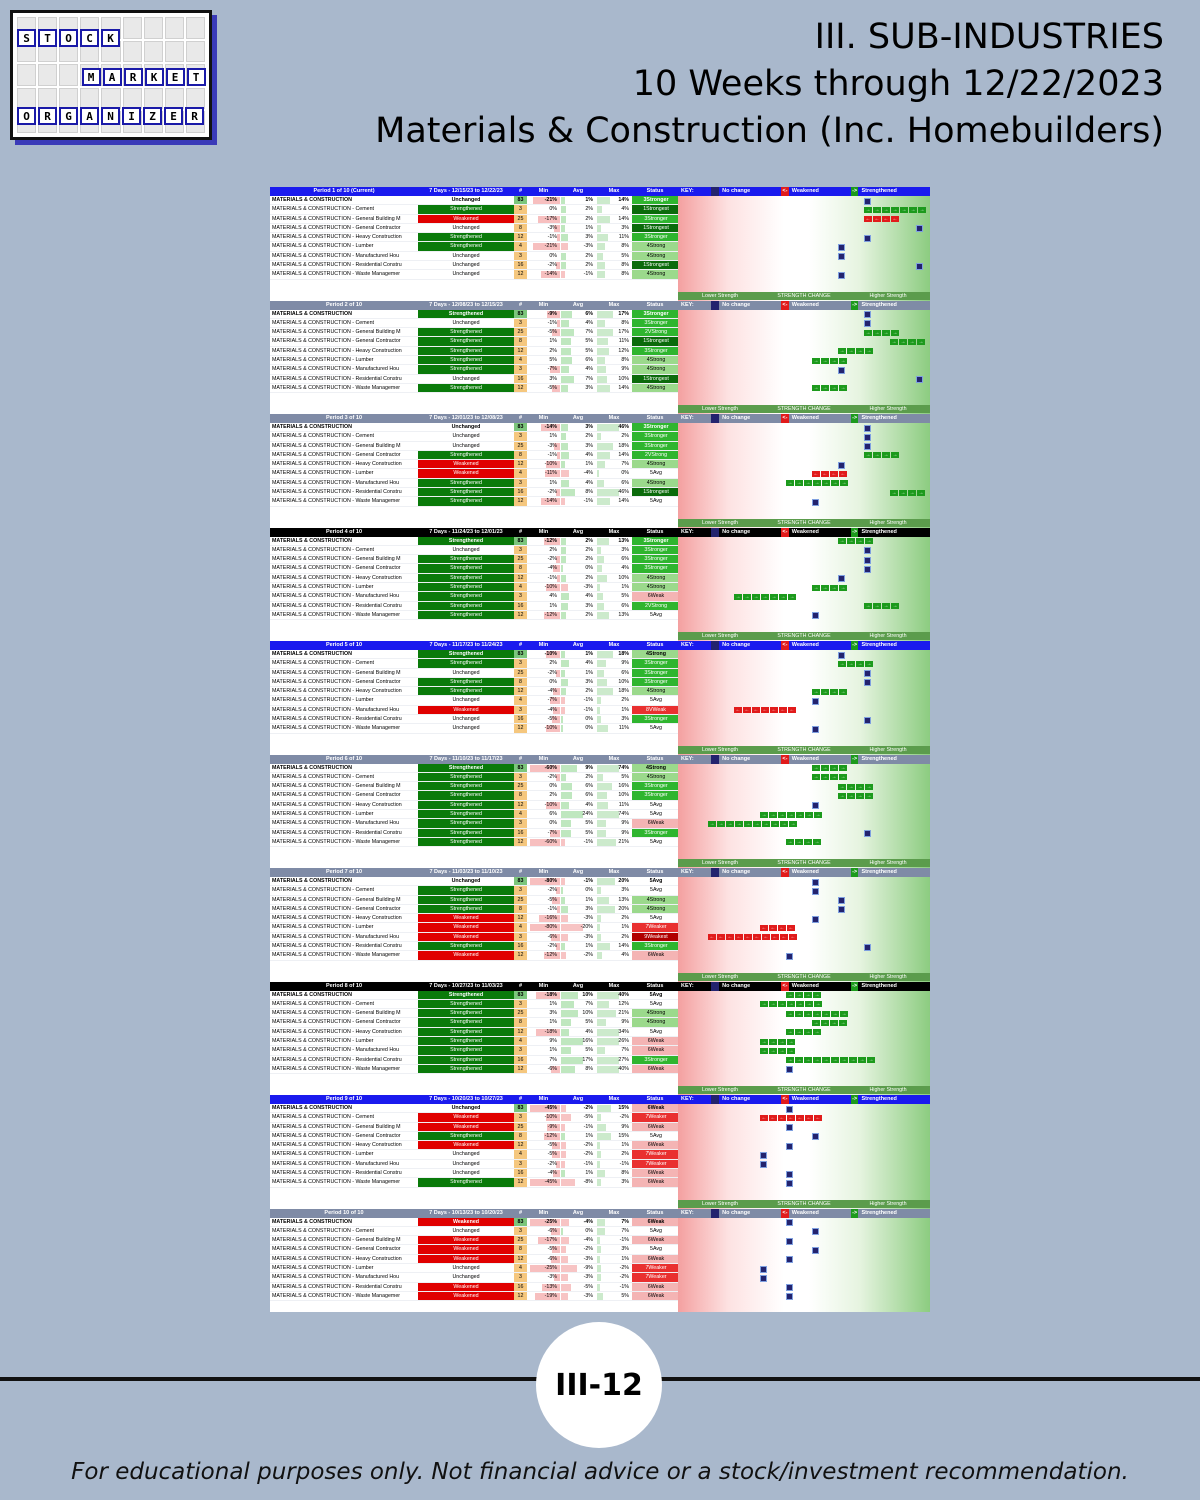  Describe the element at coordinates (588, 1117) in the screenshot. I see `avg-value: -5%` at that location.